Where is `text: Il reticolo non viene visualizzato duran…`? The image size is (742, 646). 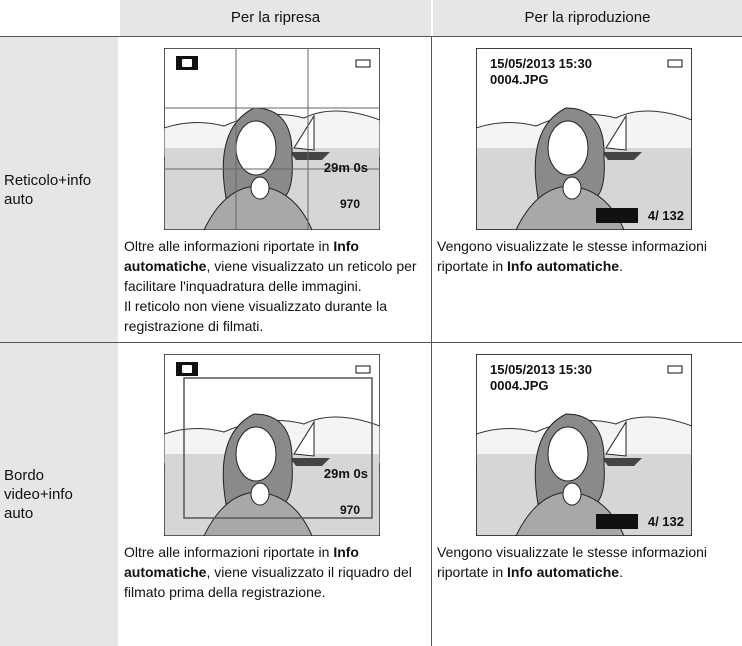 text: Il reticolo non viene visualizzato duran… is located at coordinates (256, 316).